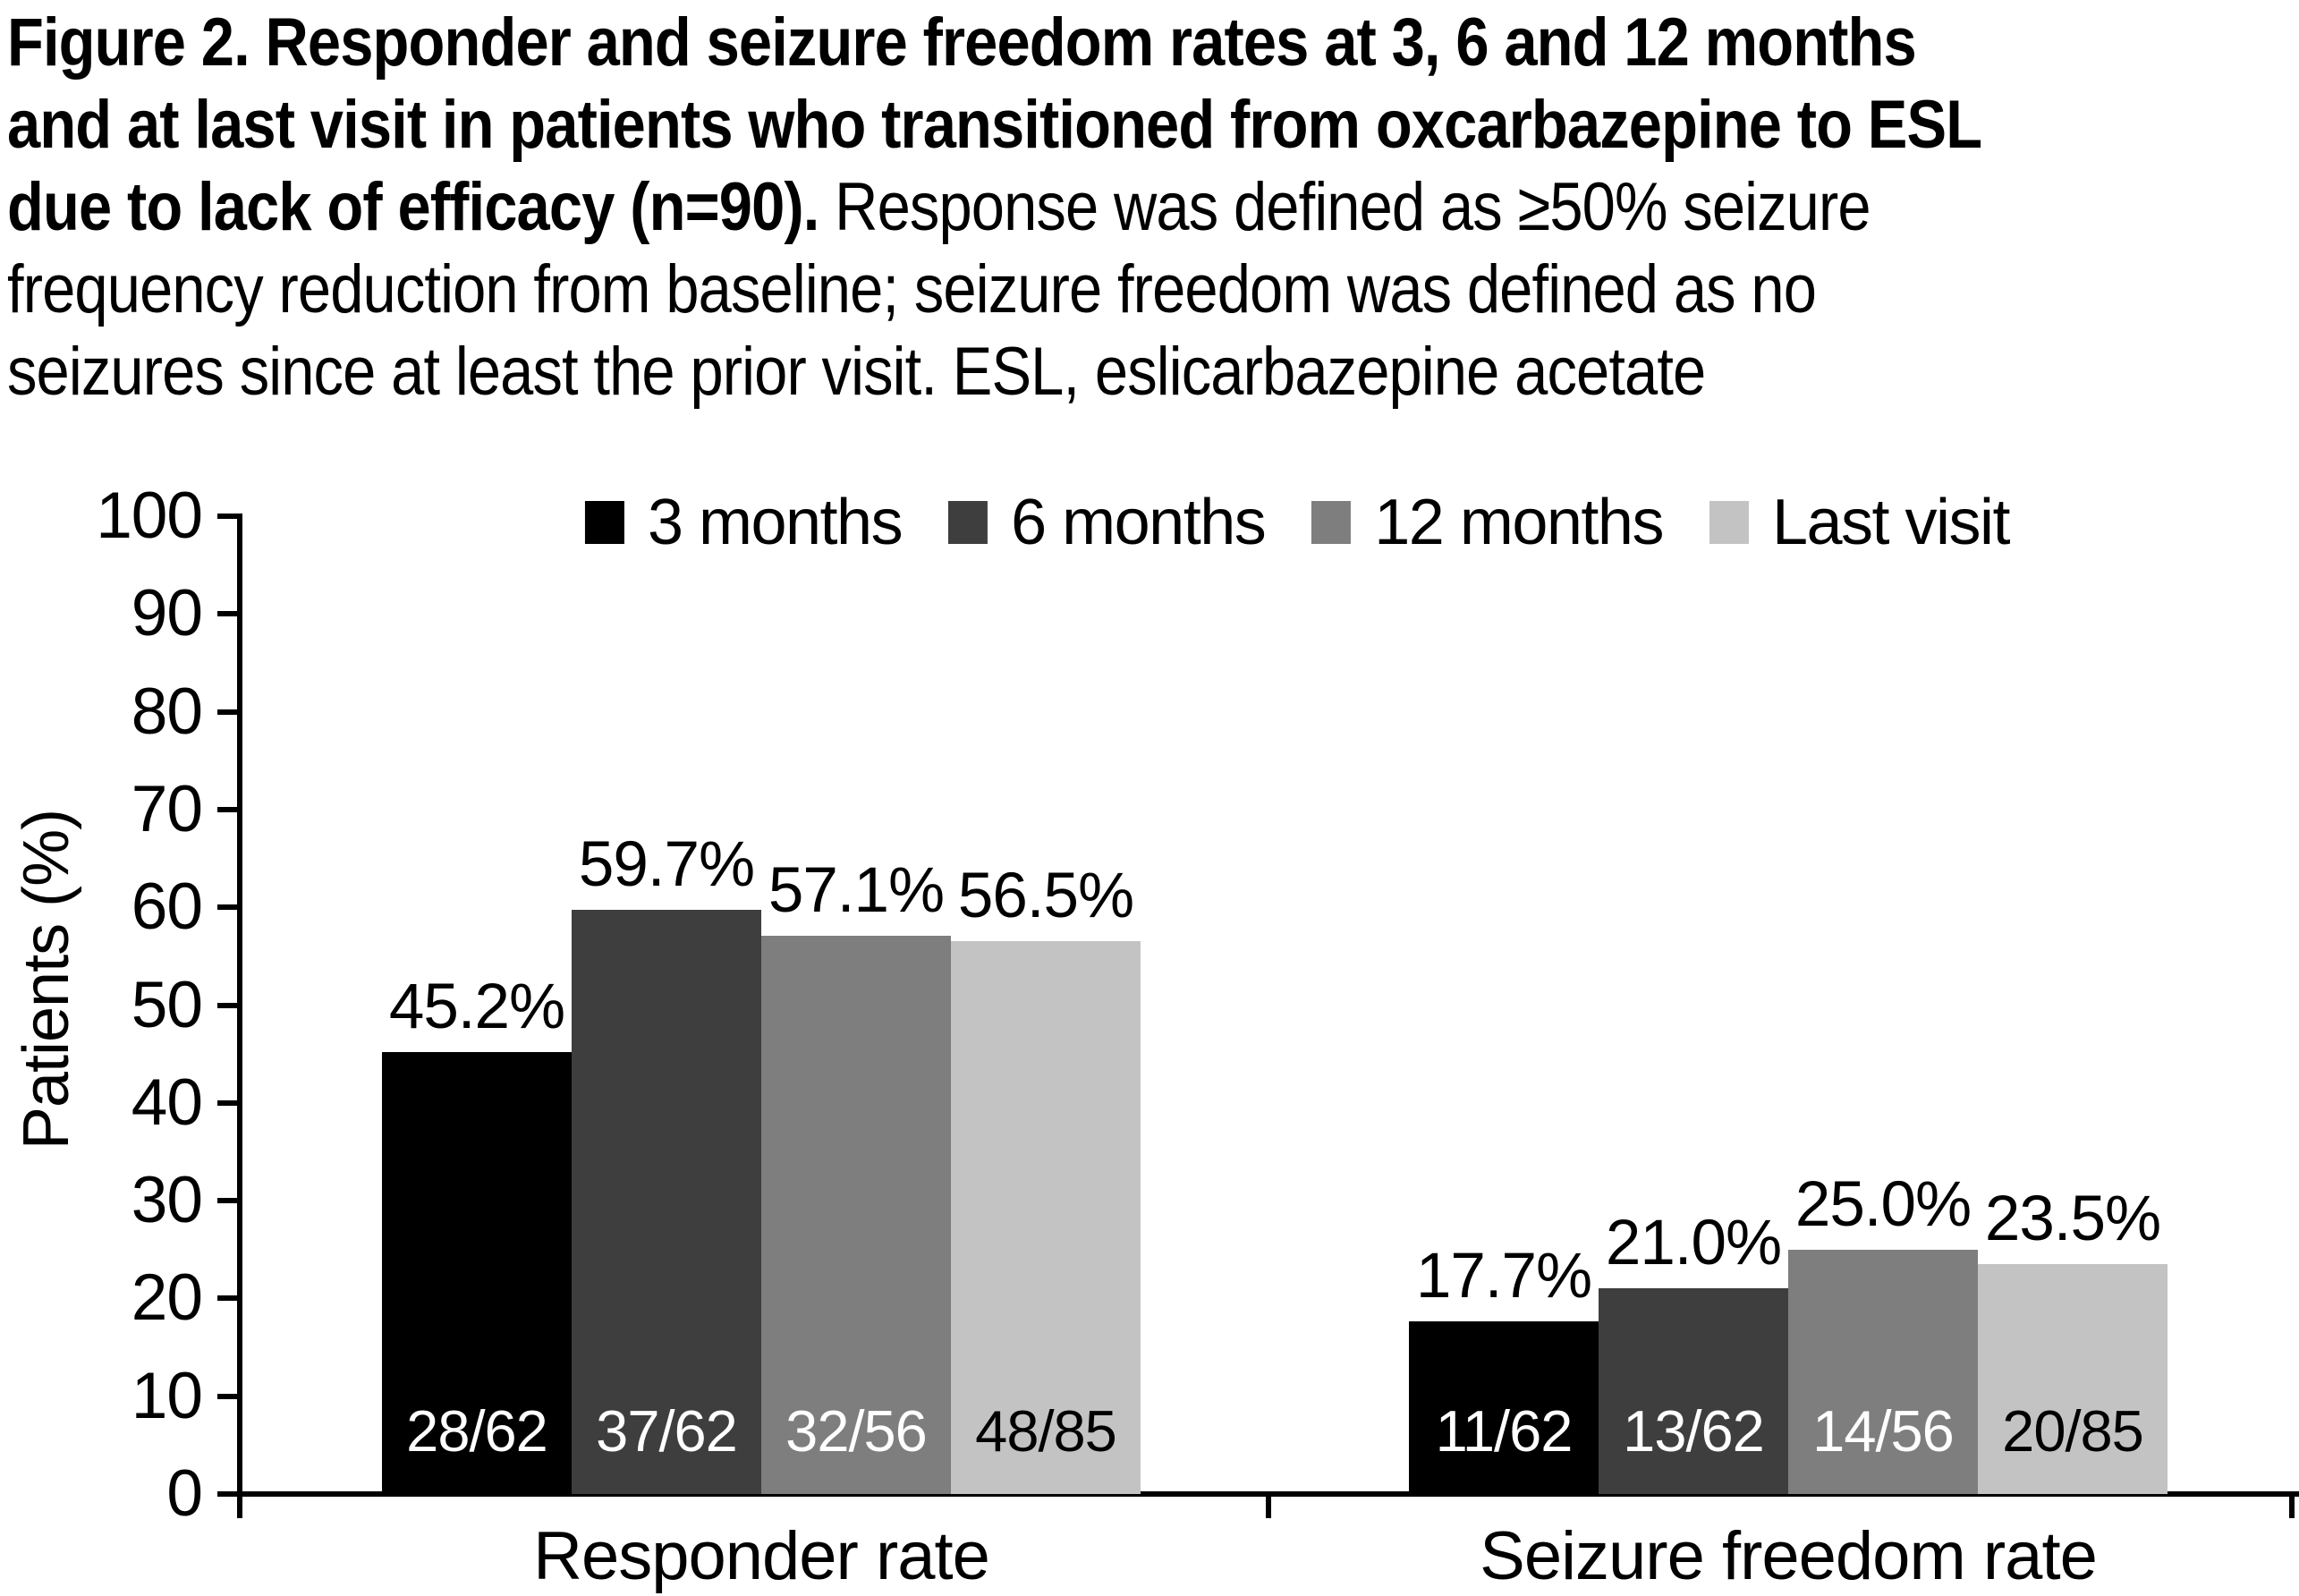  I want to click on bar-count-label: 20/85, so click(2073, 1431).